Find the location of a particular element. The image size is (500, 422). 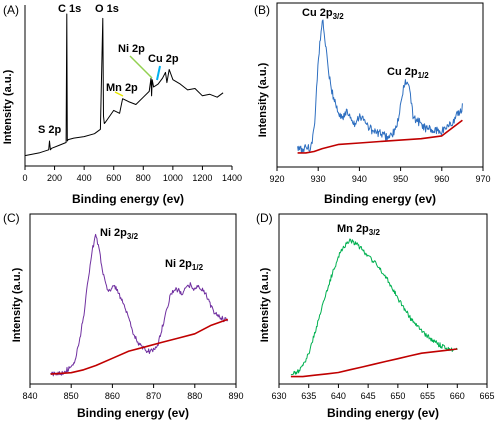

panel-a-ylabel: Intensity (a.u.) is located at coordinates (8, 106).